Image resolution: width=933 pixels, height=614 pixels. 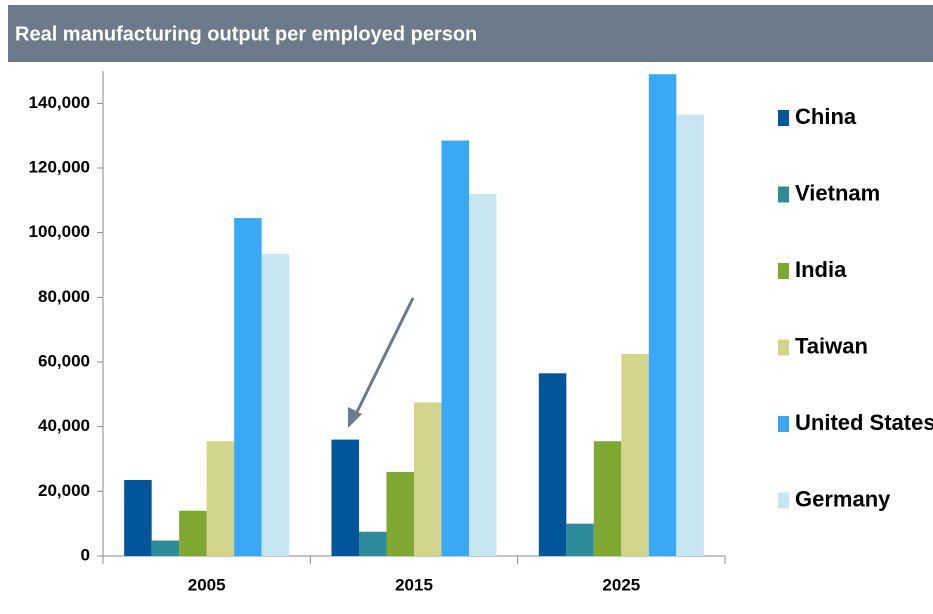 What do you see at coordinates (64, 425) in the screenshot?
I see `y-tick-label: 40,000` at bounding box center [64, 425].